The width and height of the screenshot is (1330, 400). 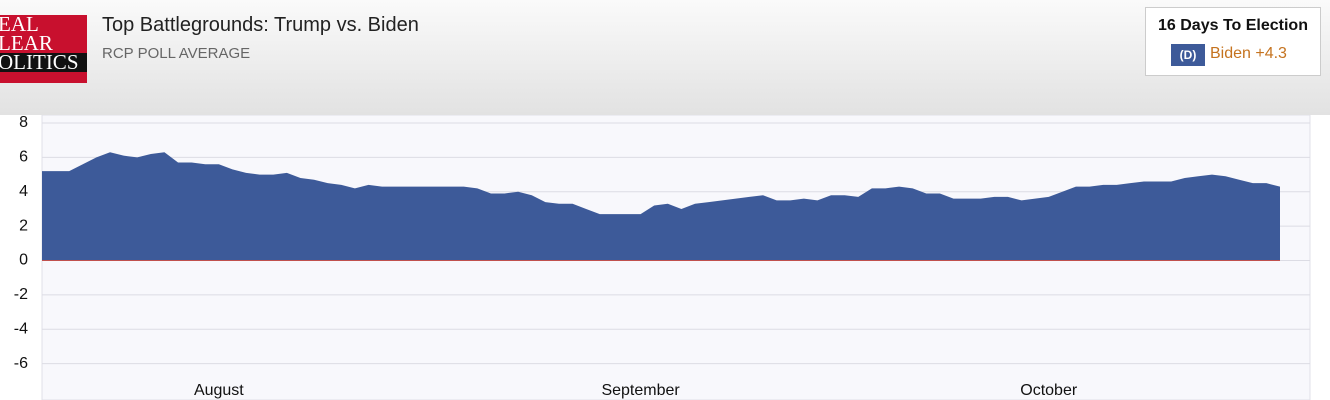 What do you see at coordinates (640, 390) in the screenshot?
I see `x-tick-label: September` at bounding box center [640, 390].